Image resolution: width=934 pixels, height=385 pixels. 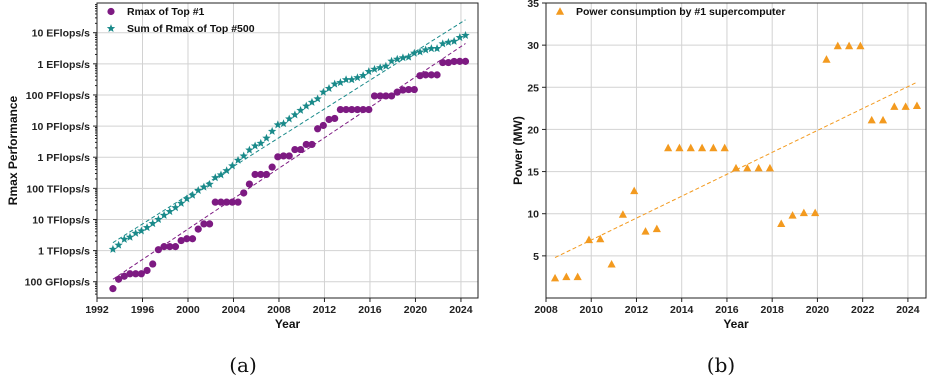 I want to click on x-tick-label: 2018, so click(x=773, y=310).